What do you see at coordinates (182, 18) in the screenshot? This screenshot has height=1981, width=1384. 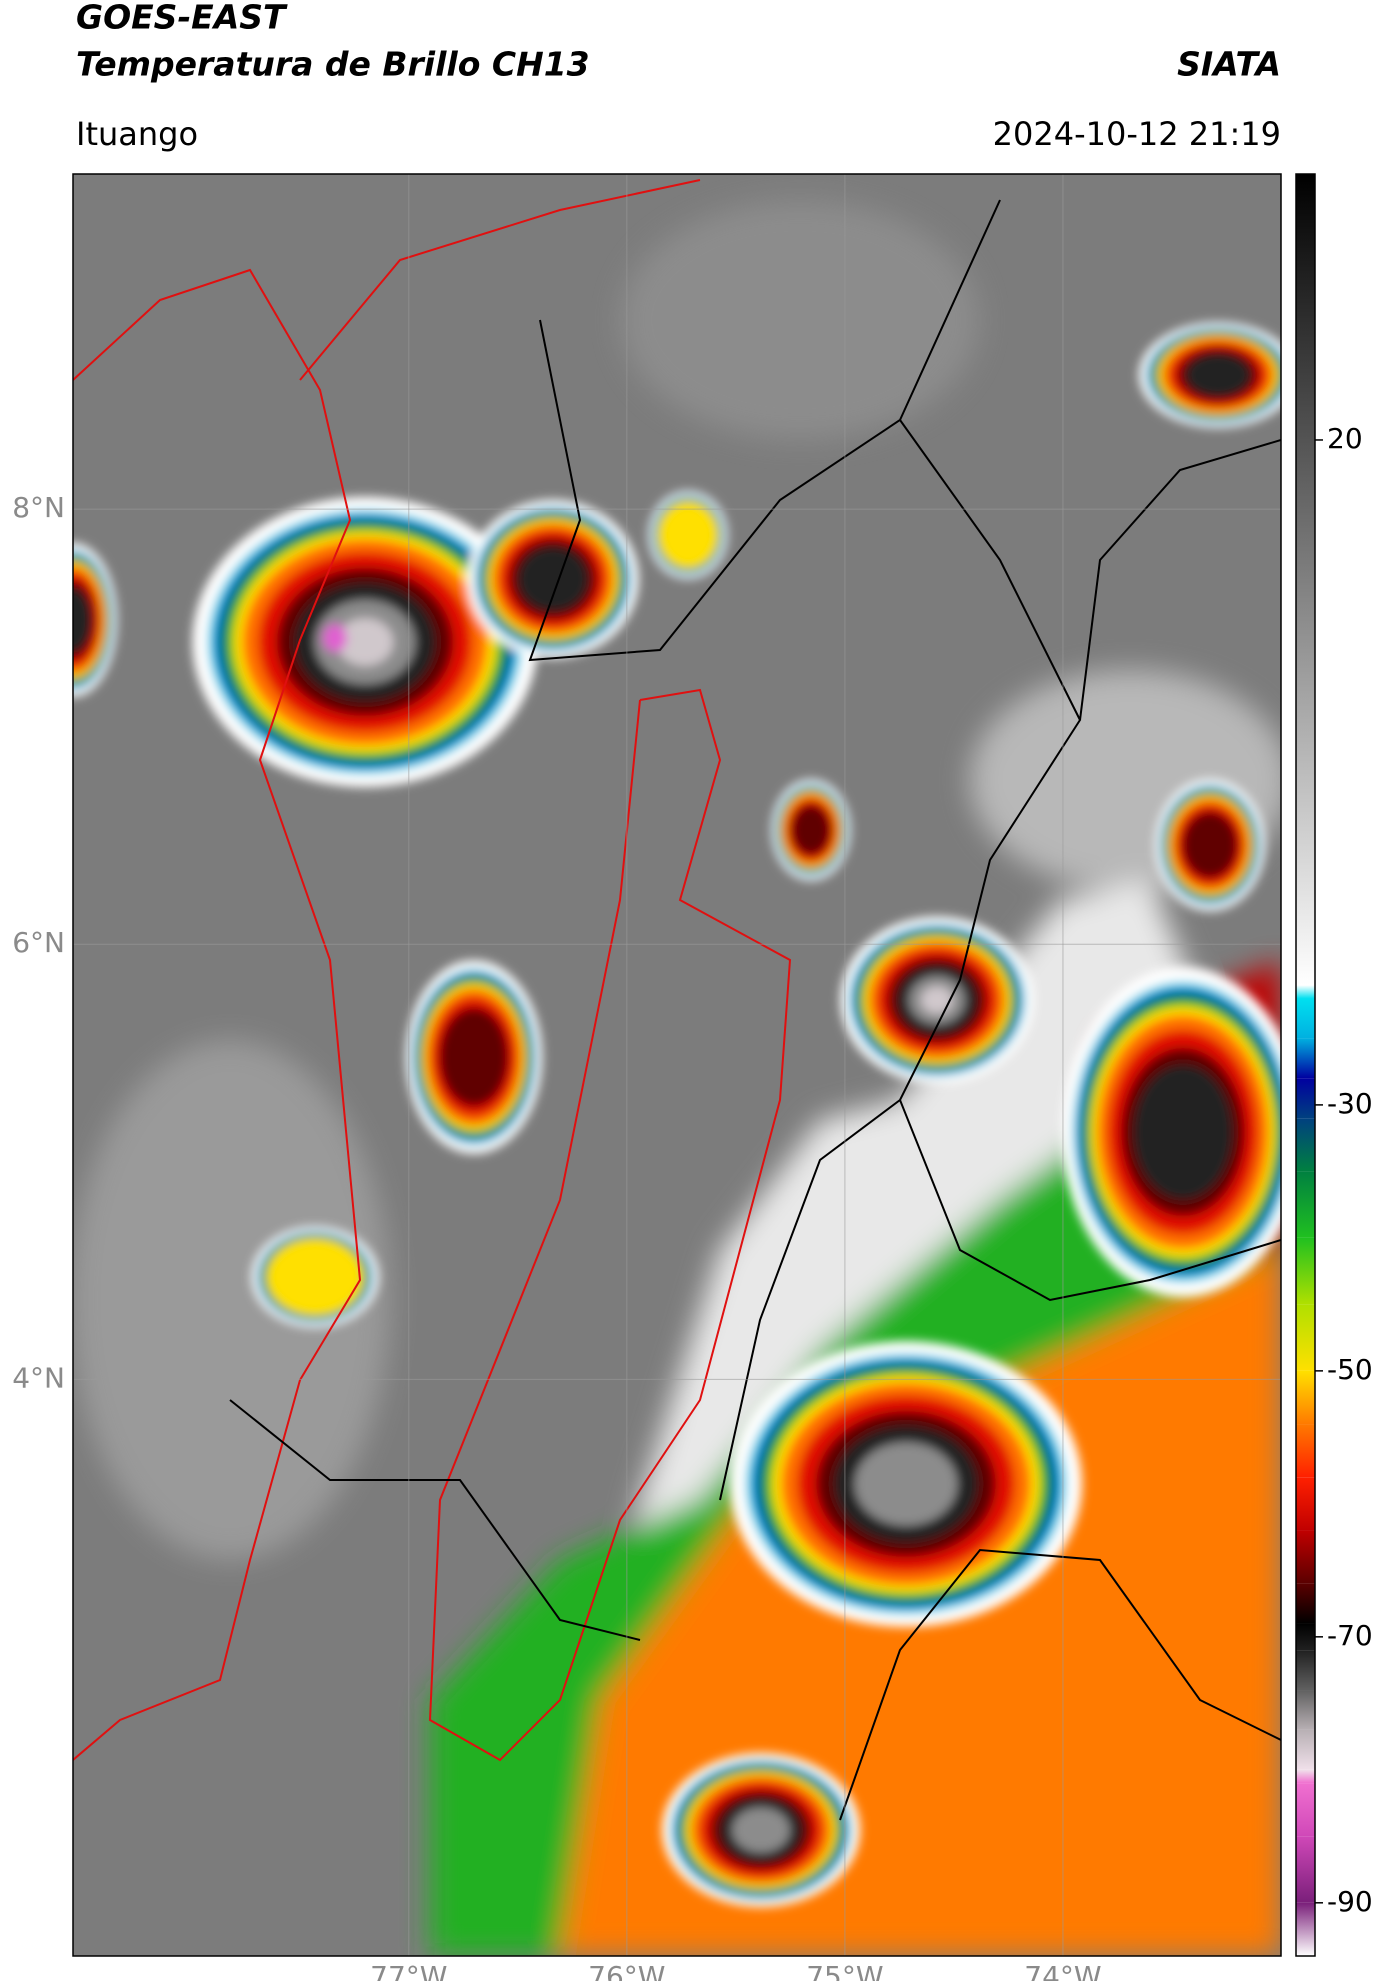 I see `satellite-title: GOES-EAST` at bounding box center [182, 18].